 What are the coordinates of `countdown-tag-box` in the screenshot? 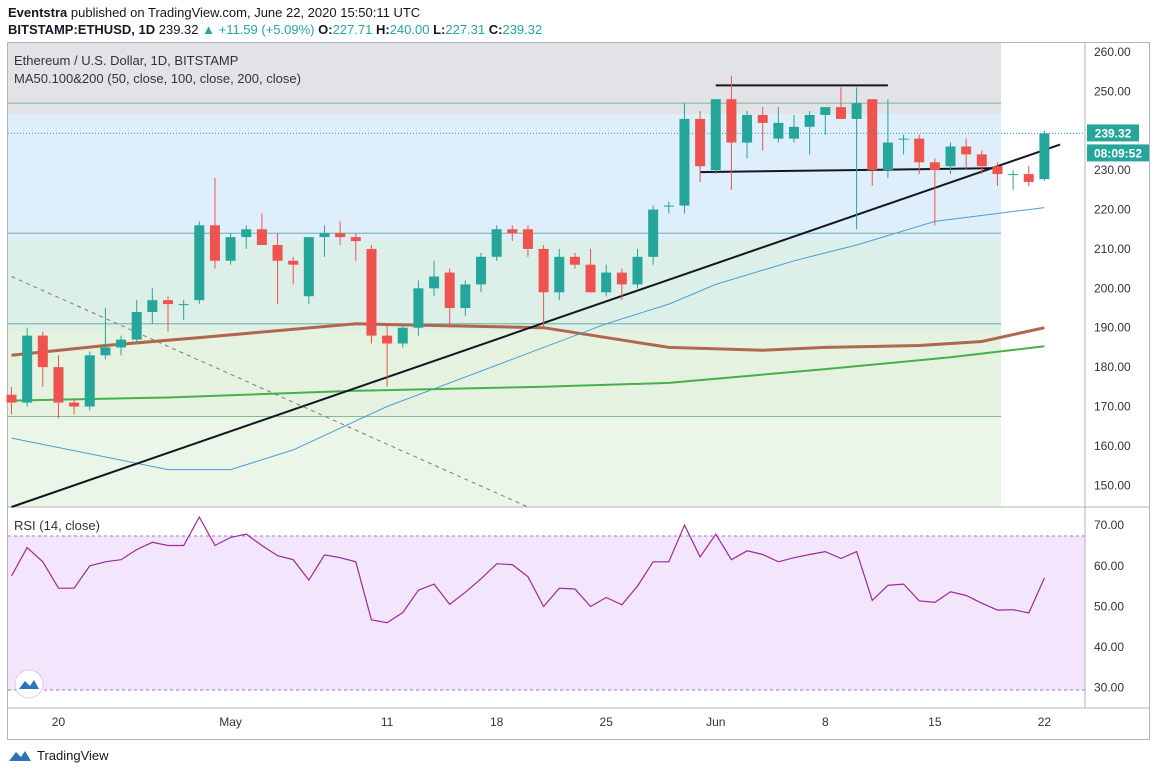 It's located at (1118, 153).